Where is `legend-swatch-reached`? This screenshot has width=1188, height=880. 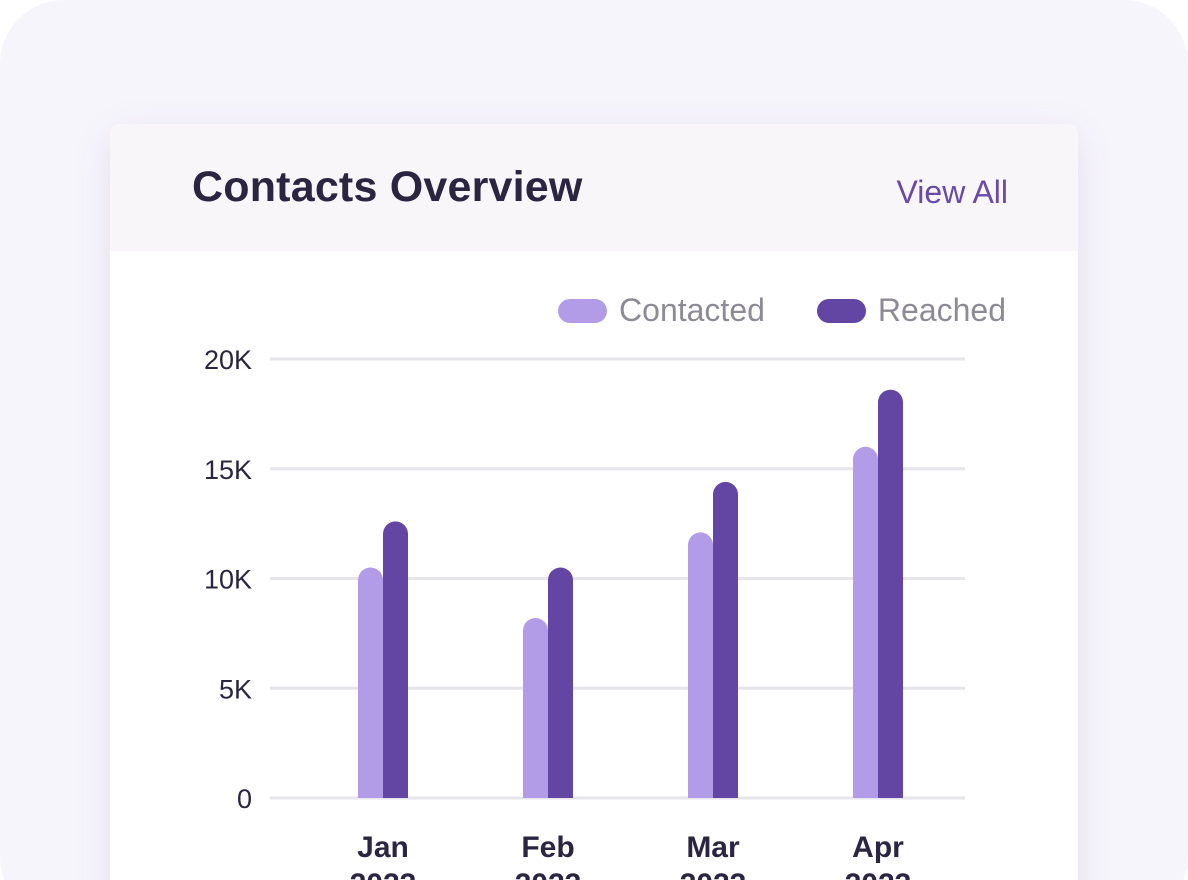 legend-swatch-reached is located at coordinates (841, 310).